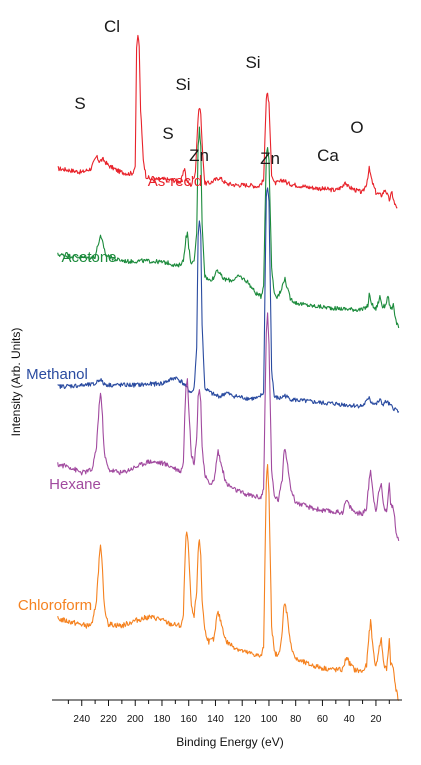 The width and height of the screenshot is (421, 765). What do you see at coordinates (356, 127) in the screenshot?
I see `peak-label-o: O` at bounding box center [356, 127].